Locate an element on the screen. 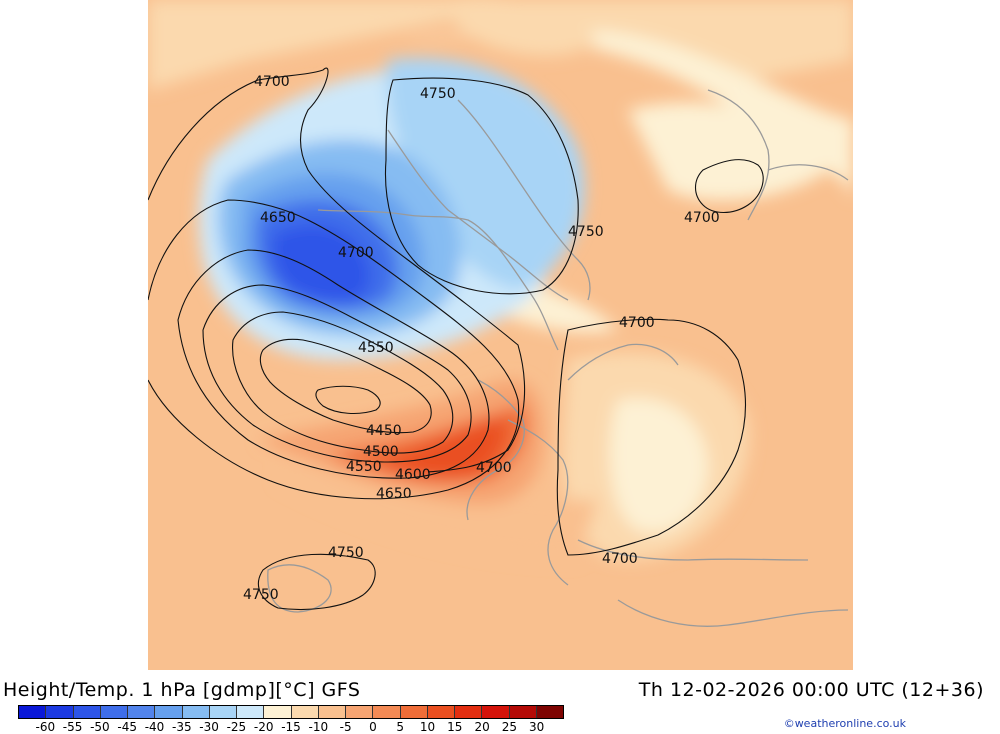  color-scale-label: 30 is located at coordinates (537, 727).